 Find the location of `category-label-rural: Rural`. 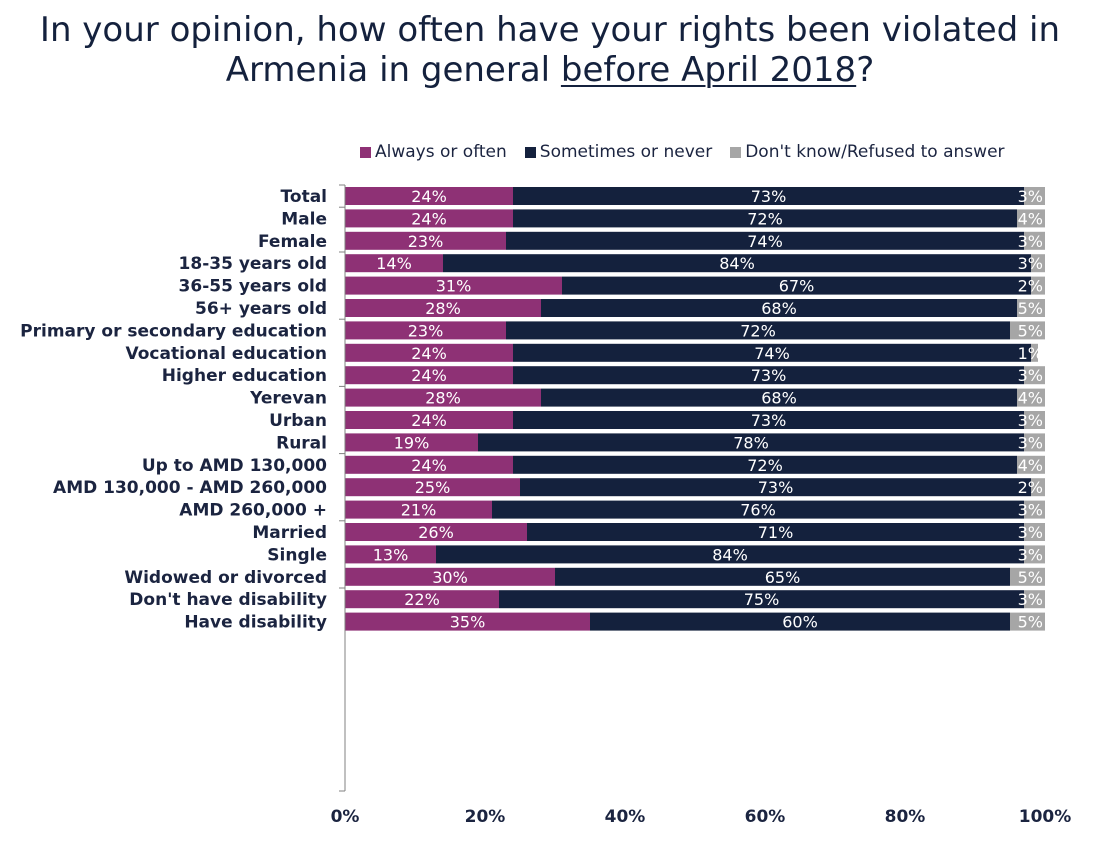

category-label-rural: Rural is located at coordinates (301, 443).